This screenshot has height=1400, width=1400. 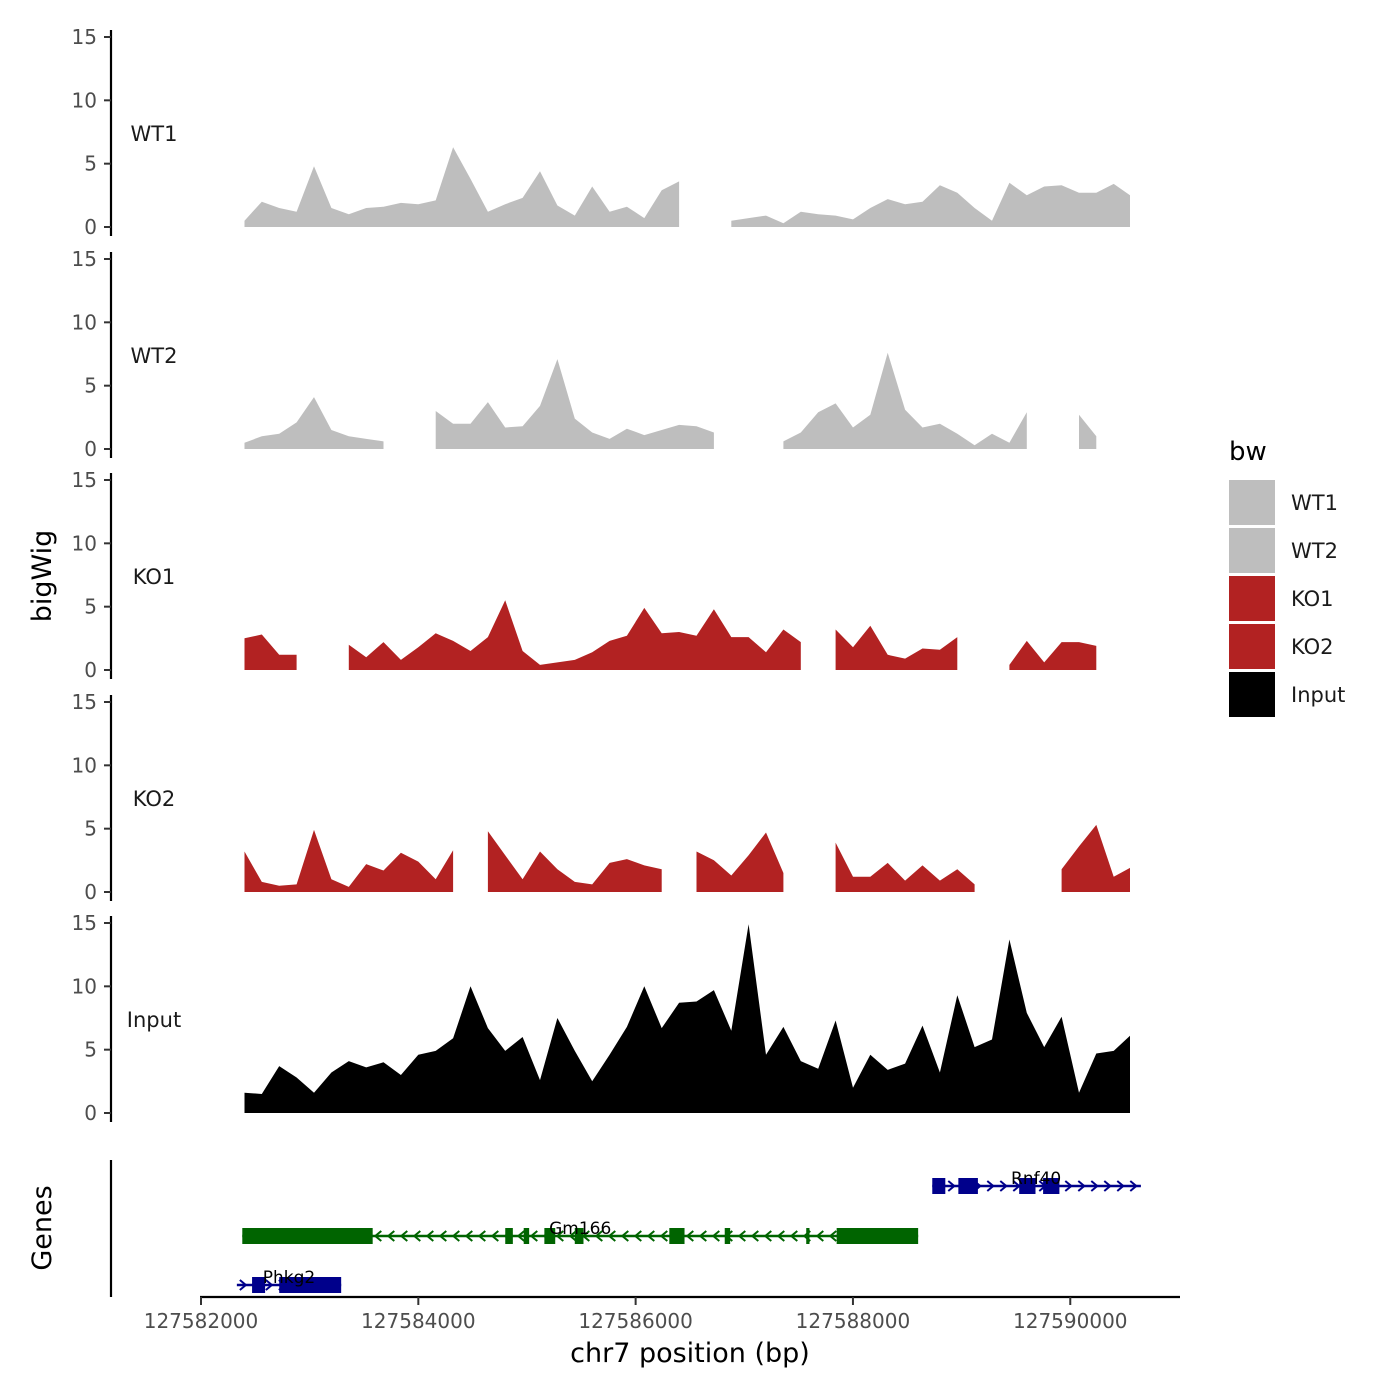 What do you see at coordinates (690, 1353) in the screenshot?
I see `x-axis-title: chr7 position (bp)` at bounding box center [690, 1353].